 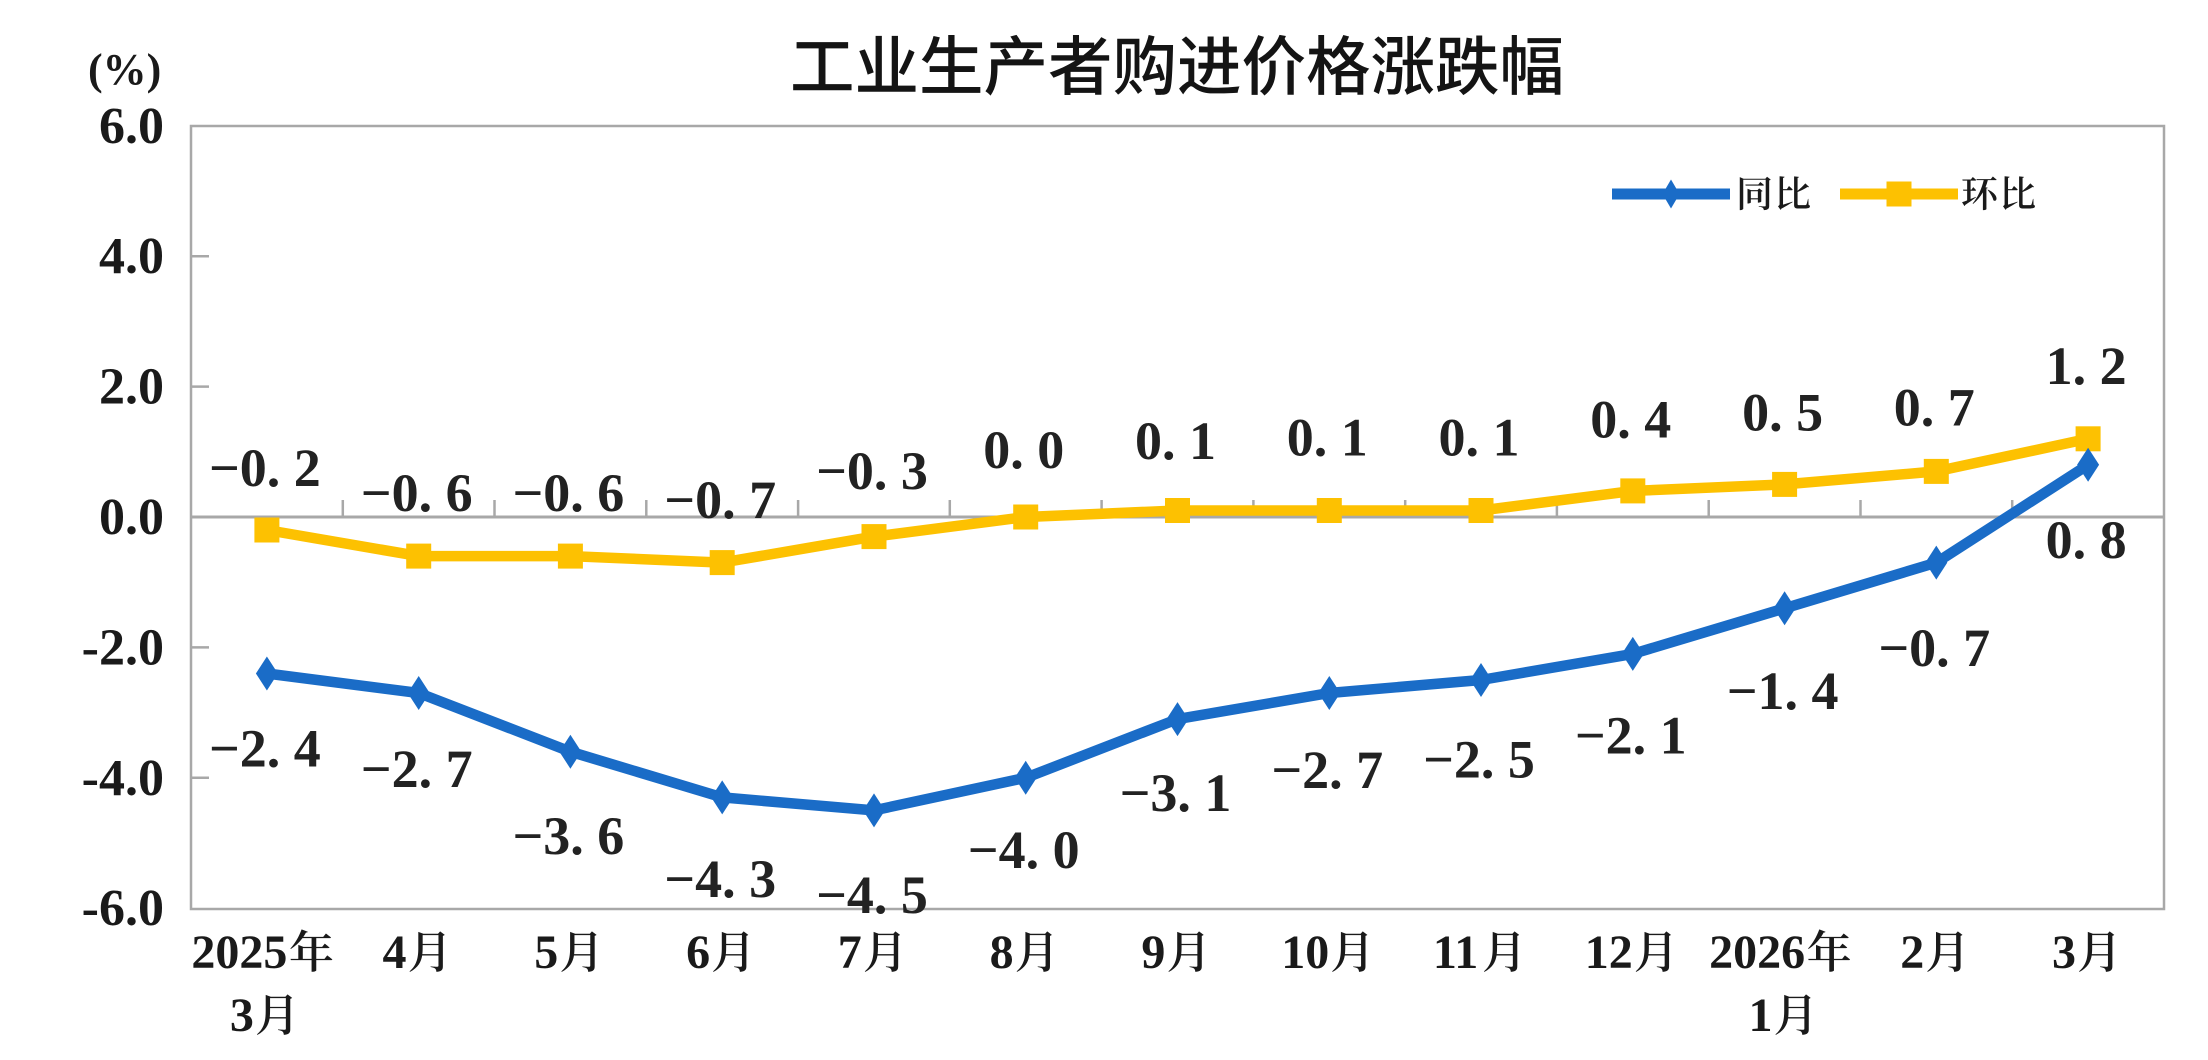 What do you see at coordinates (1630, 420) in the screenshot?
I see `svg-text: 0. 4` at bounding box center [1630, 420].